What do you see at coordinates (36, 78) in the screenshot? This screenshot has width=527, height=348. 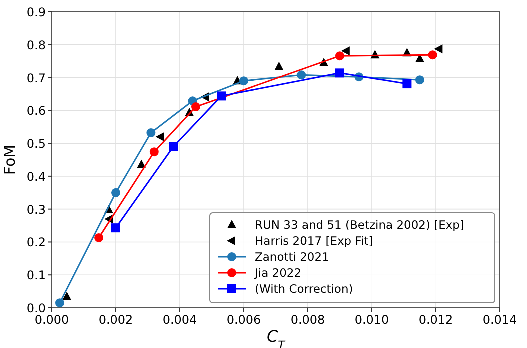 I see `y-tick-label: 0.7` at bounding box center [36, 78].